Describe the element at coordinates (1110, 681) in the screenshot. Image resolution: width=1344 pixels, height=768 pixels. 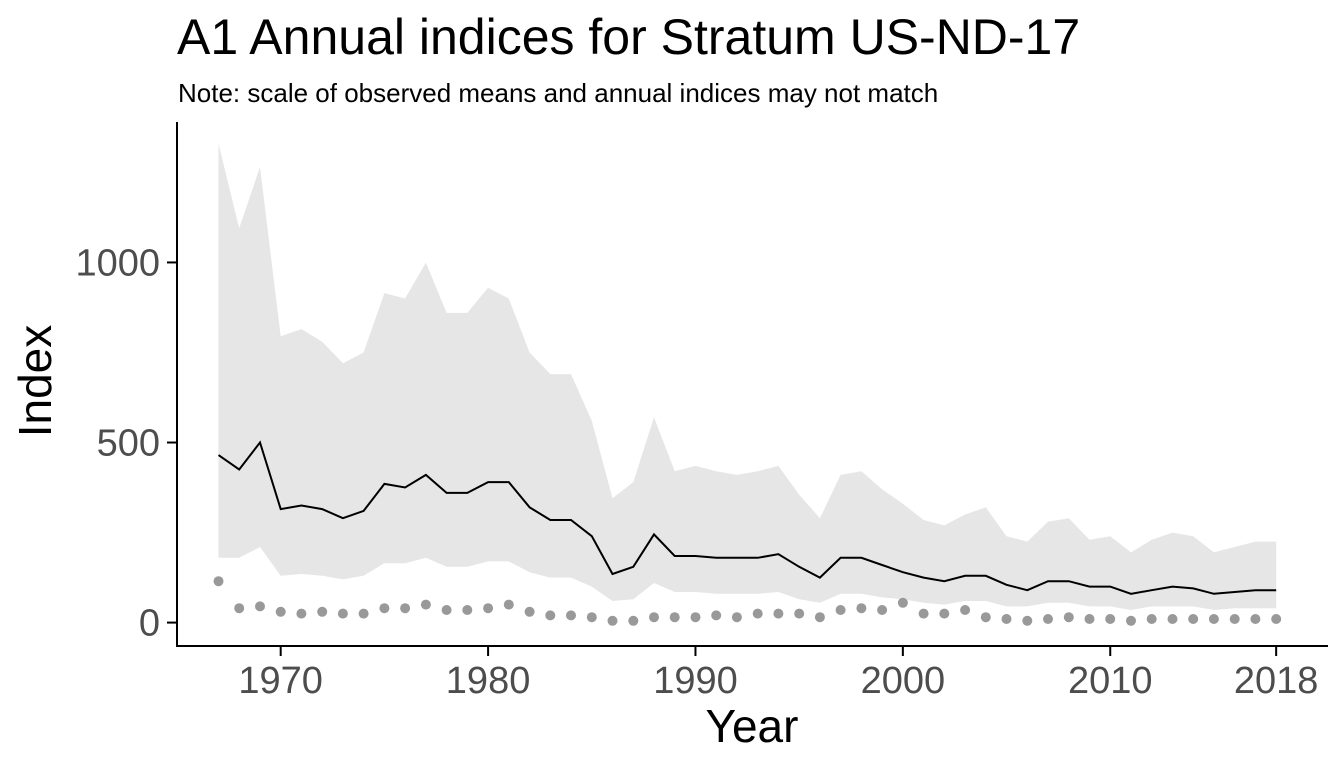
I see `x-tick-label: 2010` at that location.